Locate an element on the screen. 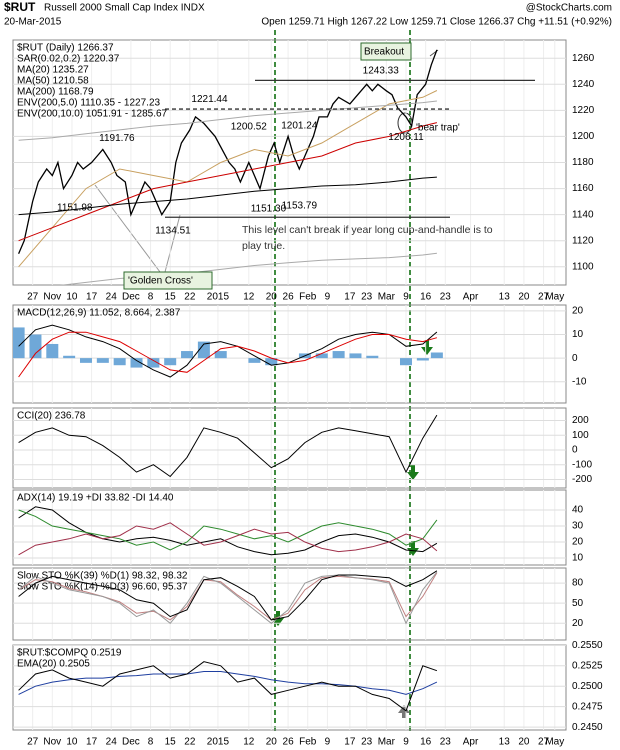 The width and height of the screenshot is (620, 750). y-tick-label: 1240 is located at coordinates (583, 84).